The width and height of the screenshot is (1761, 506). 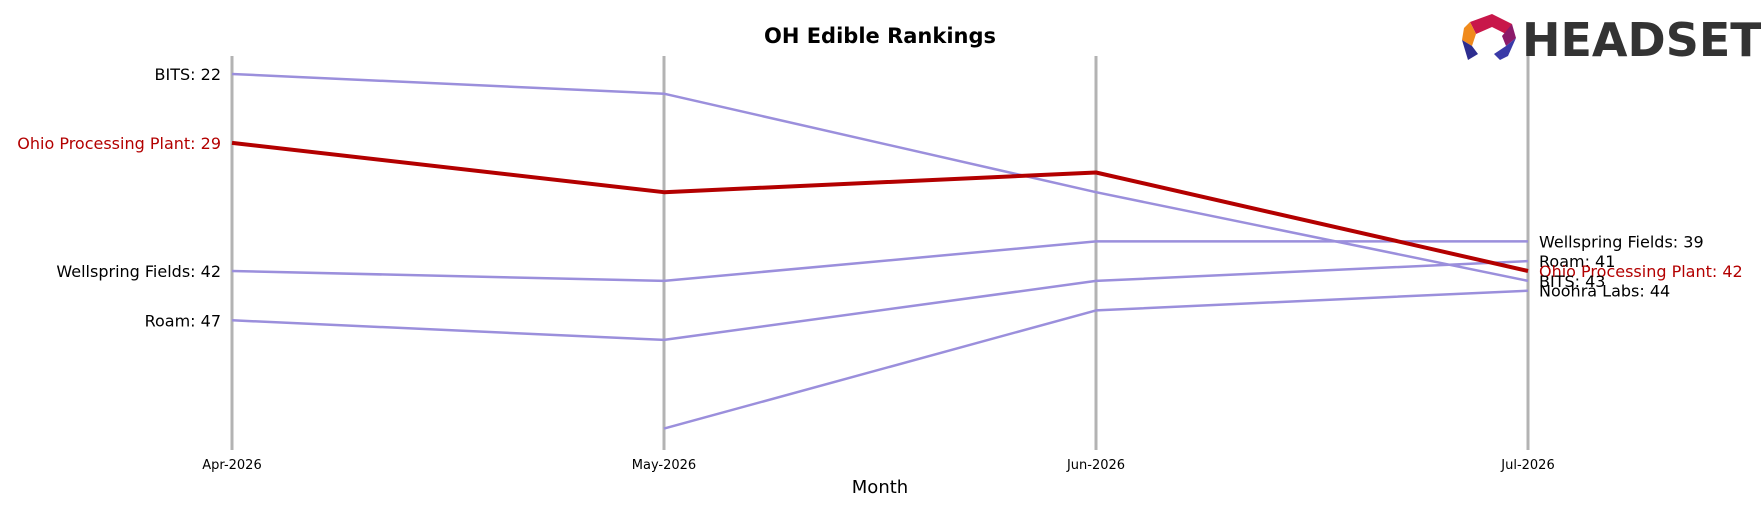 I want to click on headset-logo: HEADSET, so click(x=1611, y=40).